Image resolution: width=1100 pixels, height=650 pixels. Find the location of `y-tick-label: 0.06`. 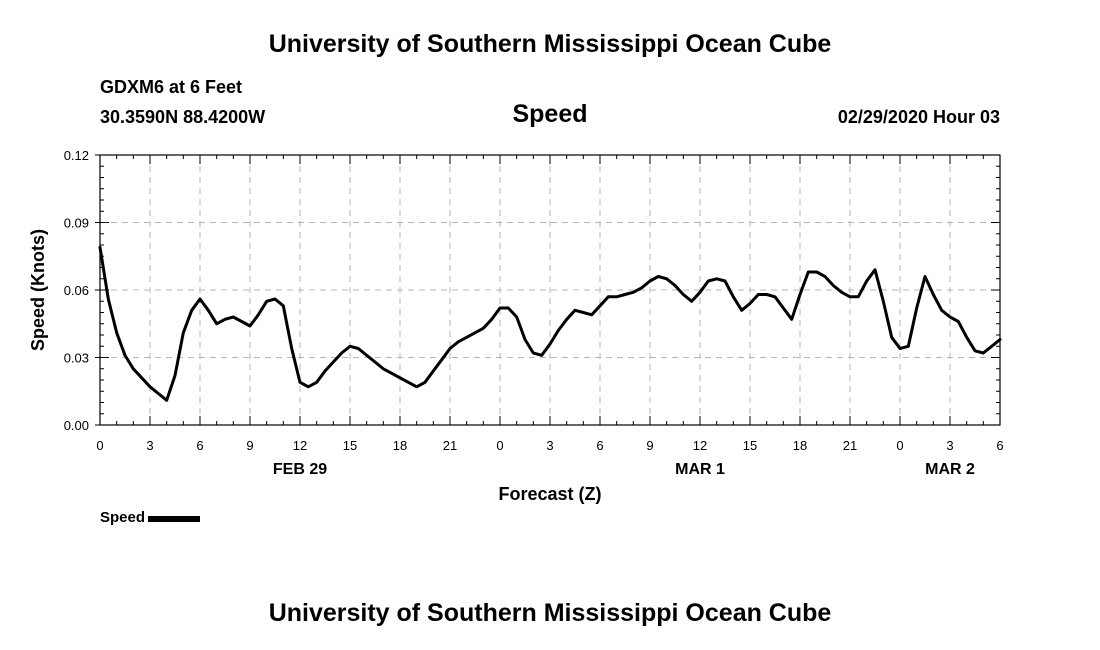

y-tick-label: 0.06 is located at coordinates (76, 290).